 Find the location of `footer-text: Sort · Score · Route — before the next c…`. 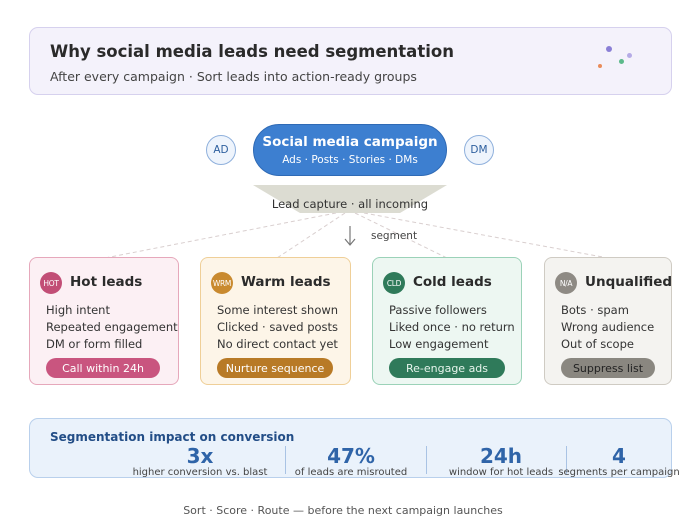

footer-text: Sort · Score · Route — before the next c… is located at coordinates (343, 510).